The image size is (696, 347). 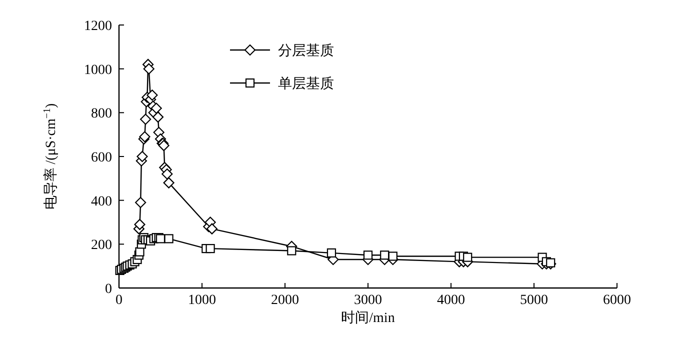 What do you see at coordinates (98, 70) in the screenshot?
I see `y-tick-label: 1000` at bounding box center [98, 70].